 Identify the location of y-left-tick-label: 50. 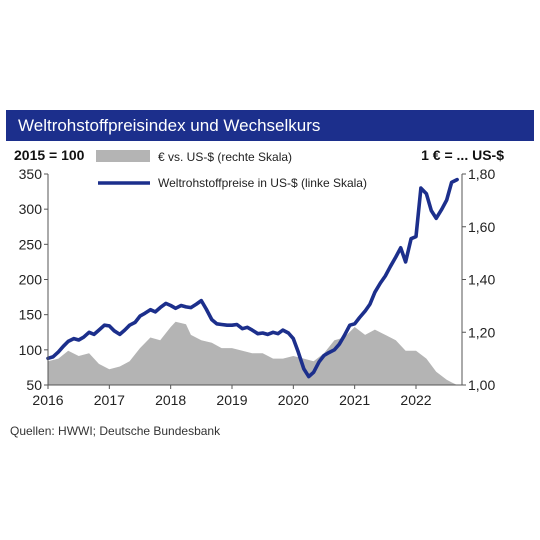
(34, 385).